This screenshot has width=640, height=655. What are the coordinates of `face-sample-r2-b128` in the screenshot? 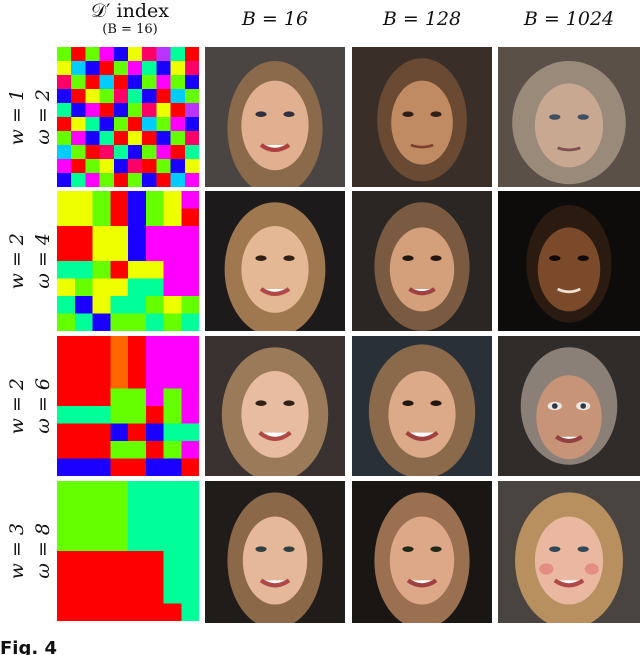 It's located at (422, 261).